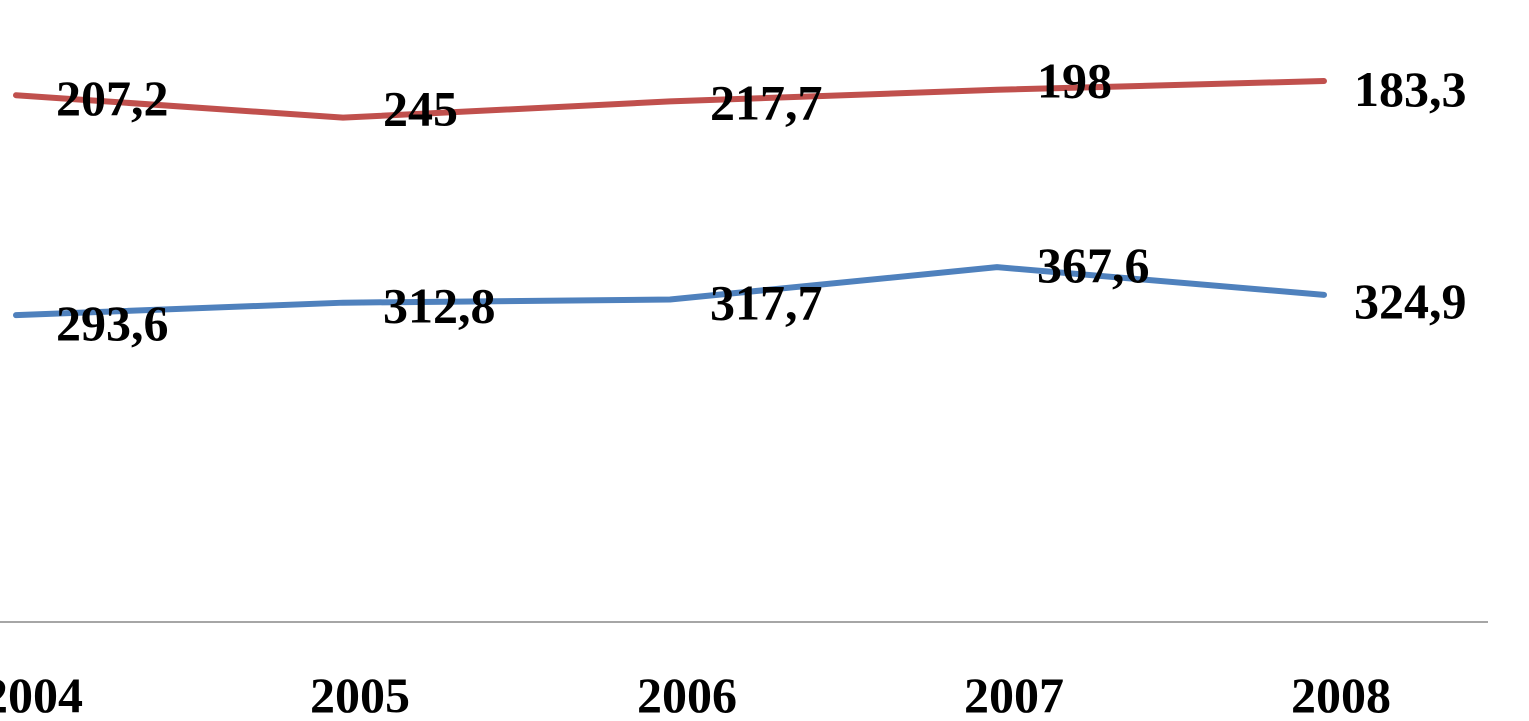  Describe the element at coordinates (1410, 89) in the screenshot. I see `data-label-series-1-2008: 183,3` at that location.